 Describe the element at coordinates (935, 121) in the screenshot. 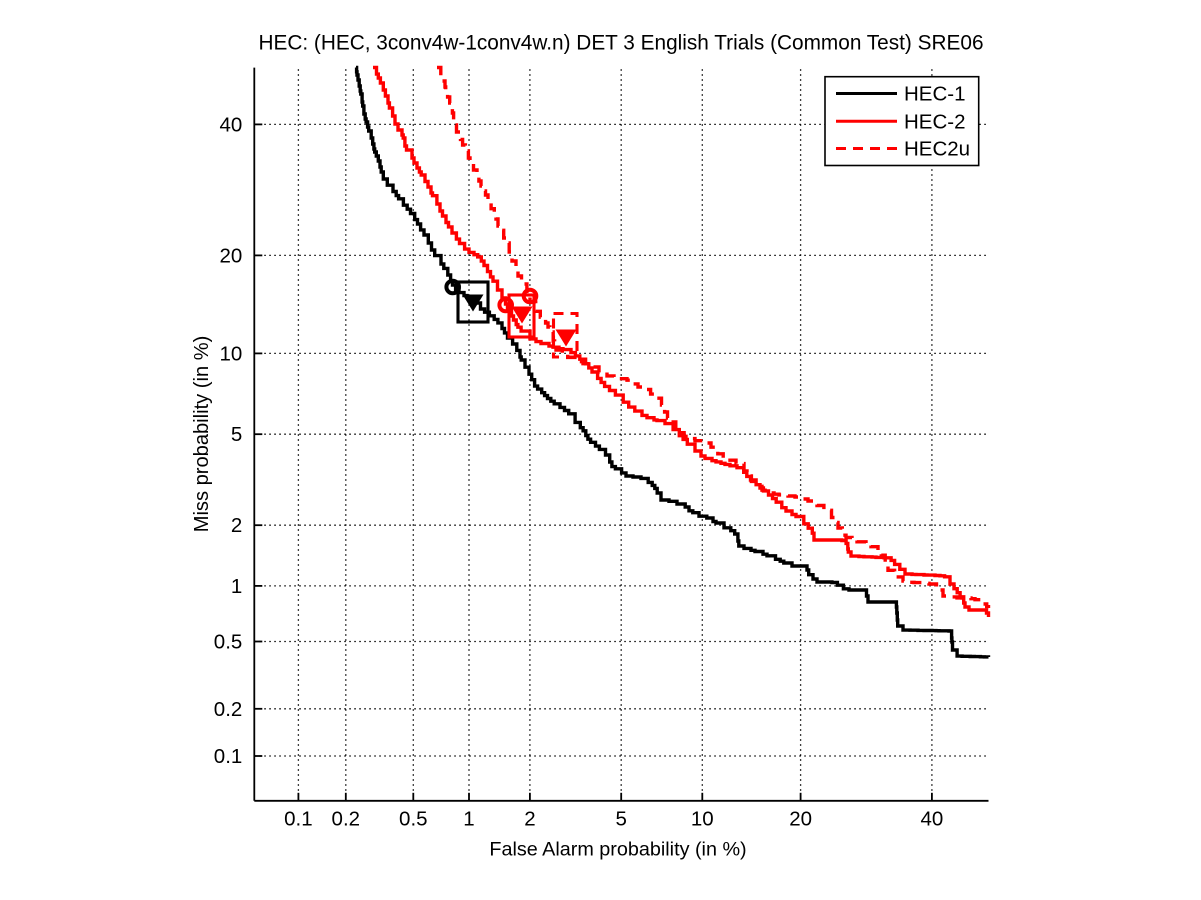

I see `svg-text: HEC-2` at that location.